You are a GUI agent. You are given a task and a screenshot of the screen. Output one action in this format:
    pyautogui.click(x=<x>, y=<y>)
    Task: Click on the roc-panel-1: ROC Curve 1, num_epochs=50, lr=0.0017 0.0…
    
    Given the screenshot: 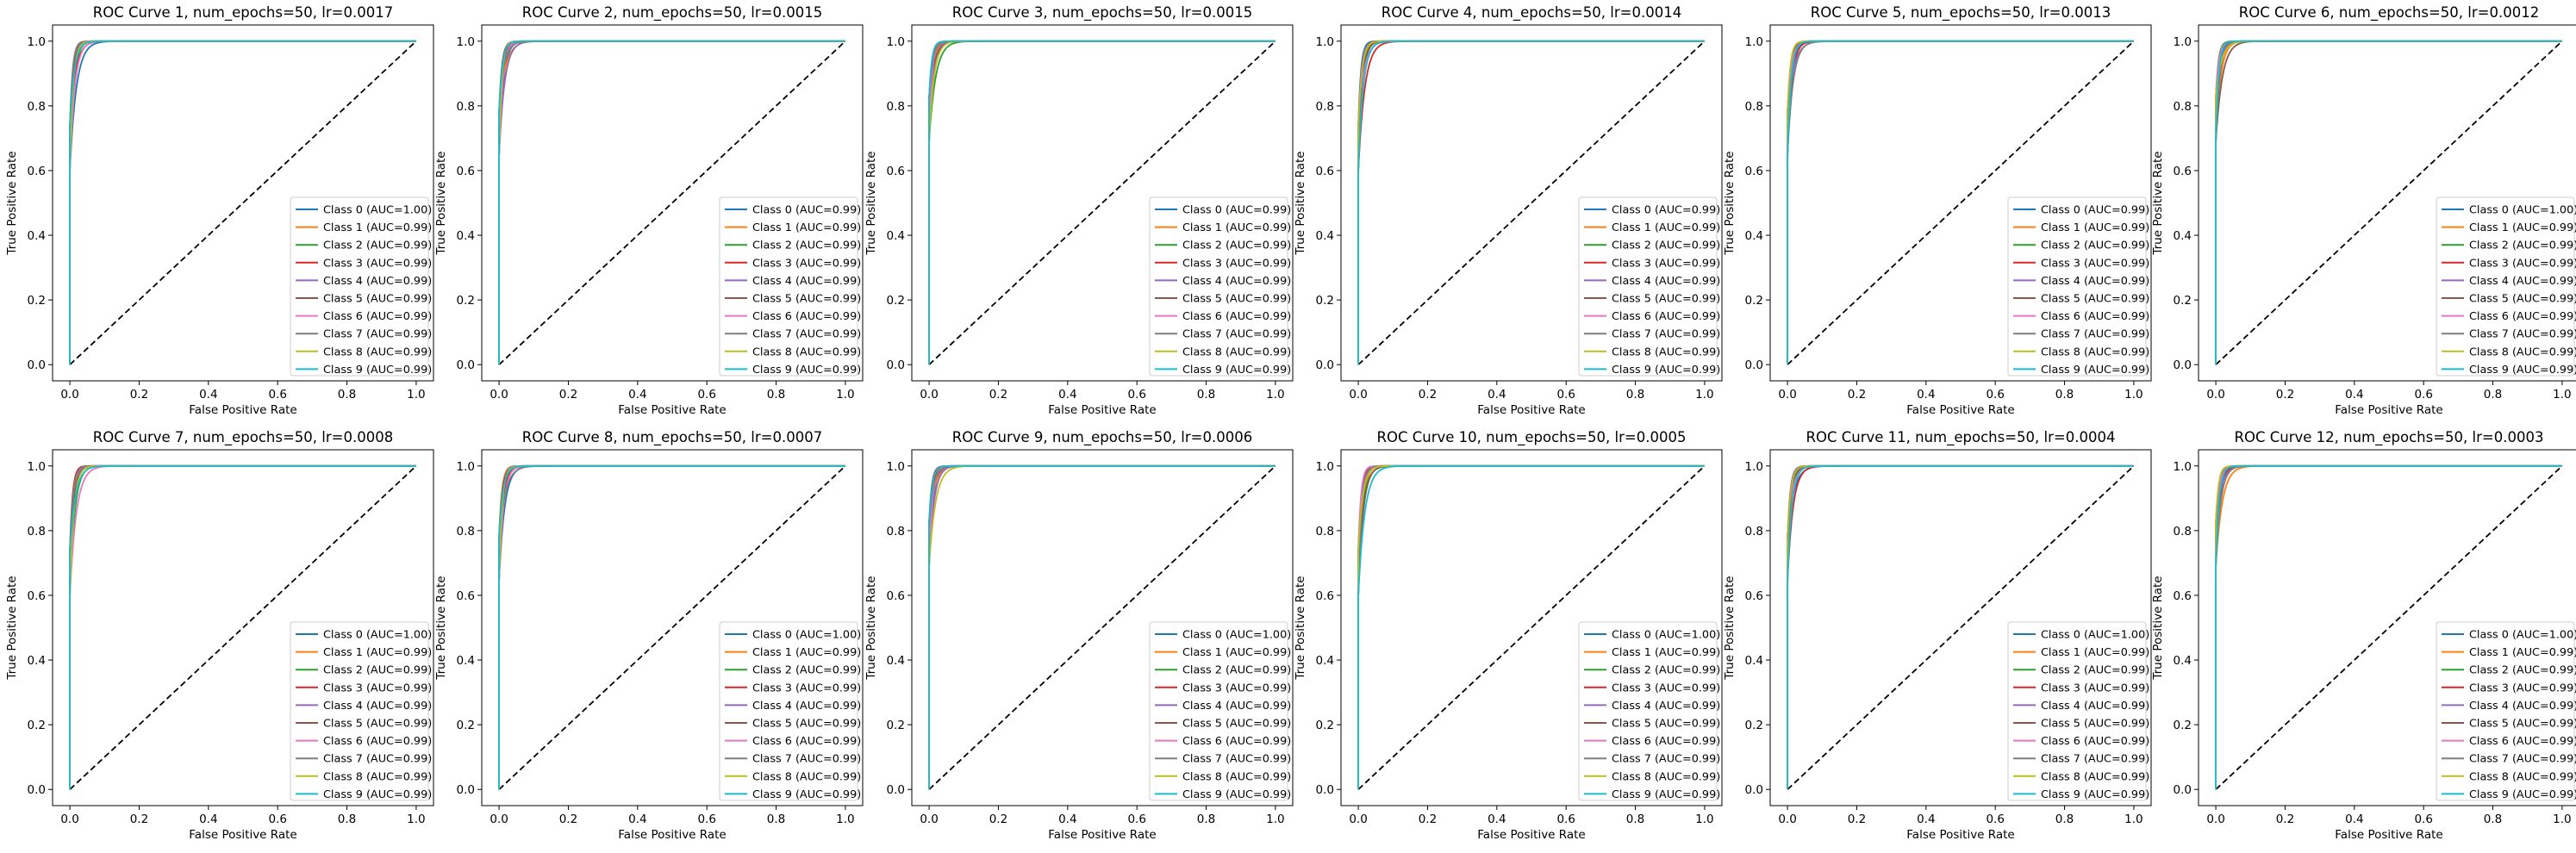 What is the action you would take?
    pyautogui.click(x=219, y=210)
    